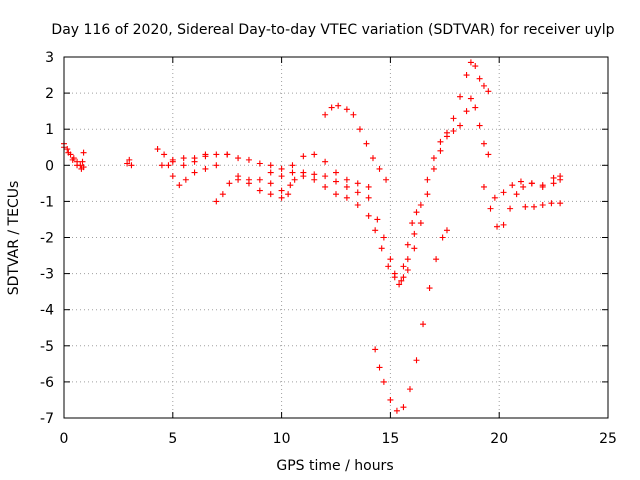 Image resolution: width=640 pixels, height=480 pixels. Describe the element at coordinates (282, 439) in the screenshot. I see `x-tick-label: 10` at that location.